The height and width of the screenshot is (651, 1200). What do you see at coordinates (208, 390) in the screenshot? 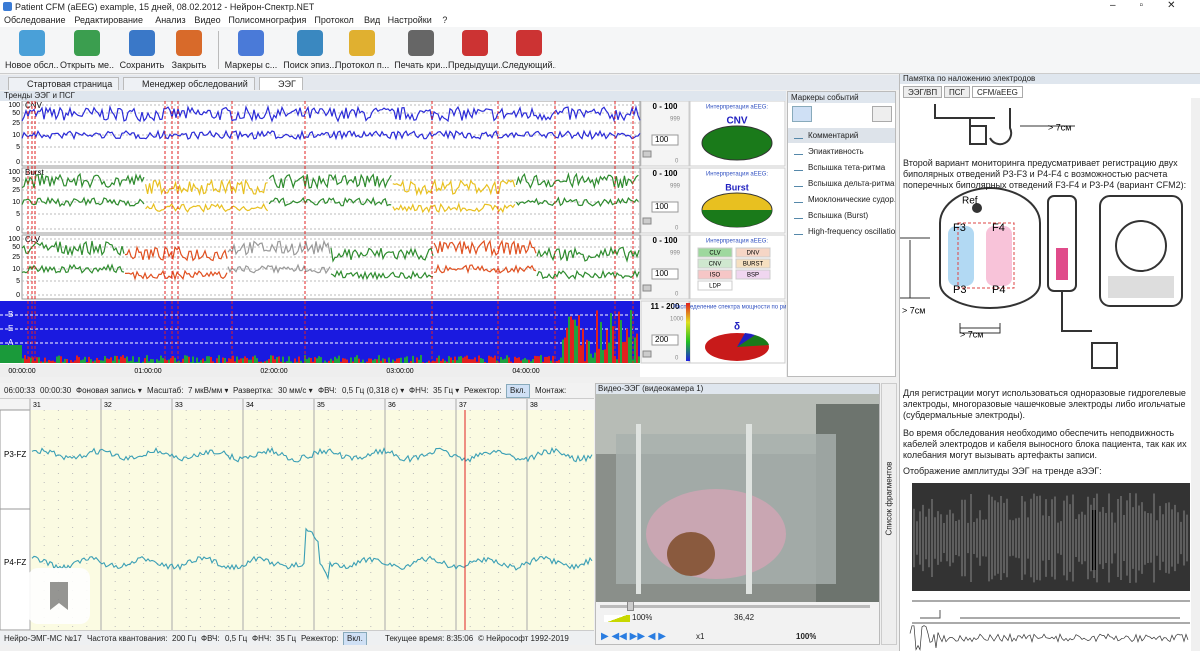
I see `toolbar-field: 7 мкВ/мм ▾` at bounding box center [208, 390].